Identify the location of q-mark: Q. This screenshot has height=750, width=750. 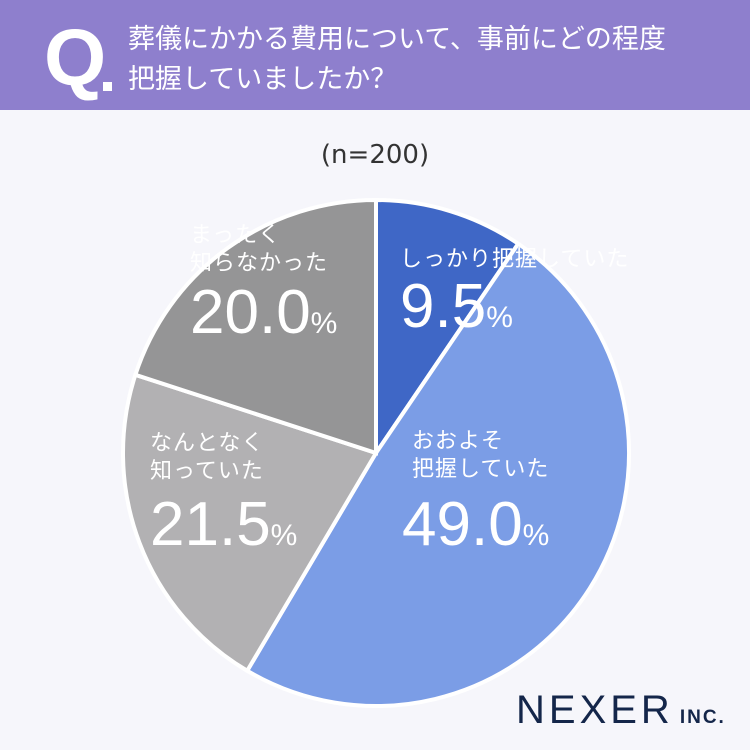
(75, 57).